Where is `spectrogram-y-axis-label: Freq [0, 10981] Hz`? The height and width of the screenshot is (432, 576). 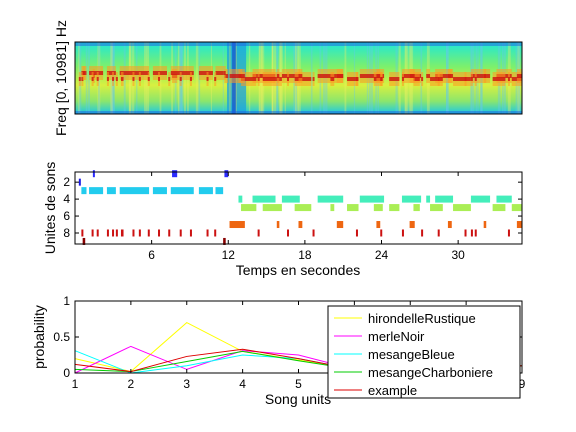
spectrogram-y-axis-label: Freq [0, 10981] Hz is located at coordinates (61, 78).